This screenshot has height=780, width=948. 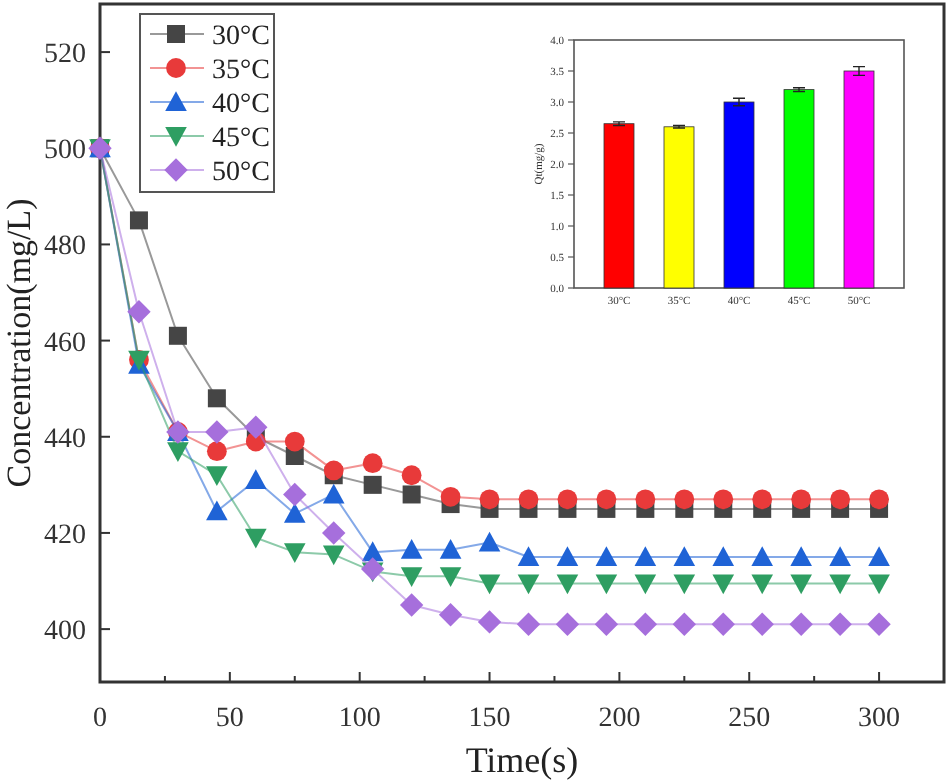 What do you see at coordinates (65, 535) in the screenshot?
I see `y-tick-label: 420` at bounding box center [65, 535].